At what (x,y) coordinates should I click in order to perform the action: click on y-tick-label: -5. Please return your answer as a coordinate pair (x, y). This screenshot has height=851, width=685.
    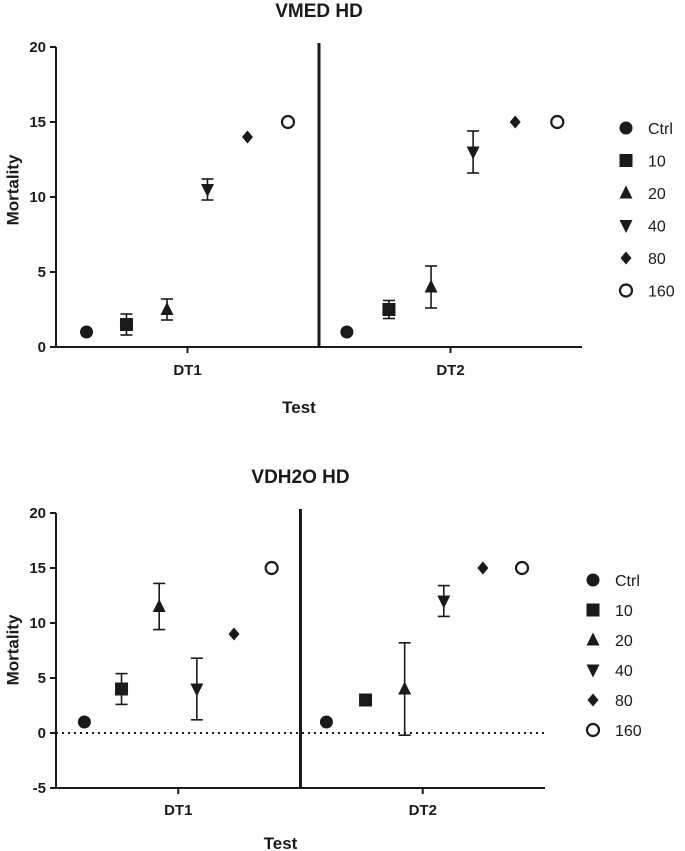
    Looking at the image, I should click on (39, 788).